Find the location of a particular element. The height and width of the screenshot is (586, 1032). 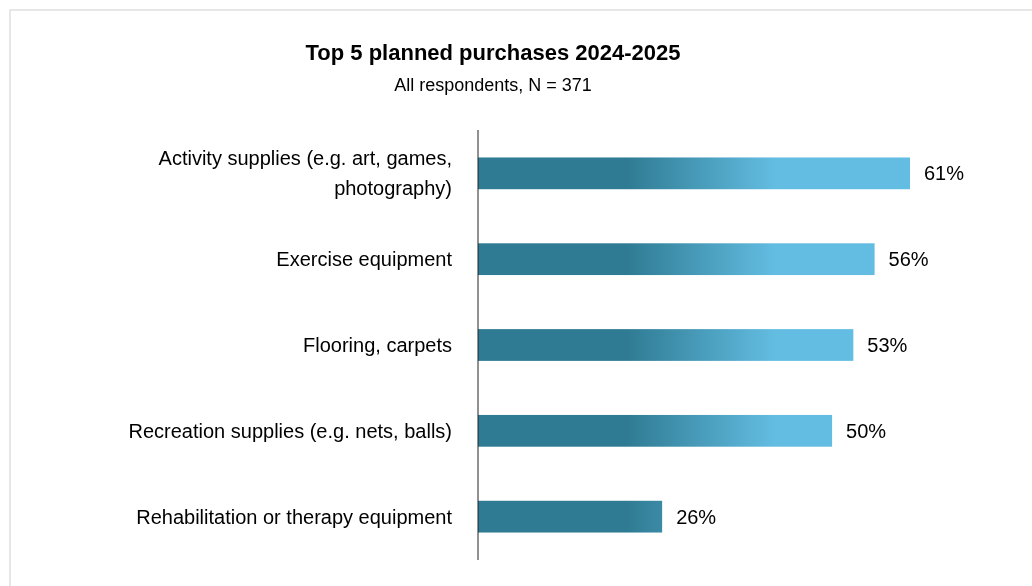

data-label: 61% is located at coordinates (944, 173).